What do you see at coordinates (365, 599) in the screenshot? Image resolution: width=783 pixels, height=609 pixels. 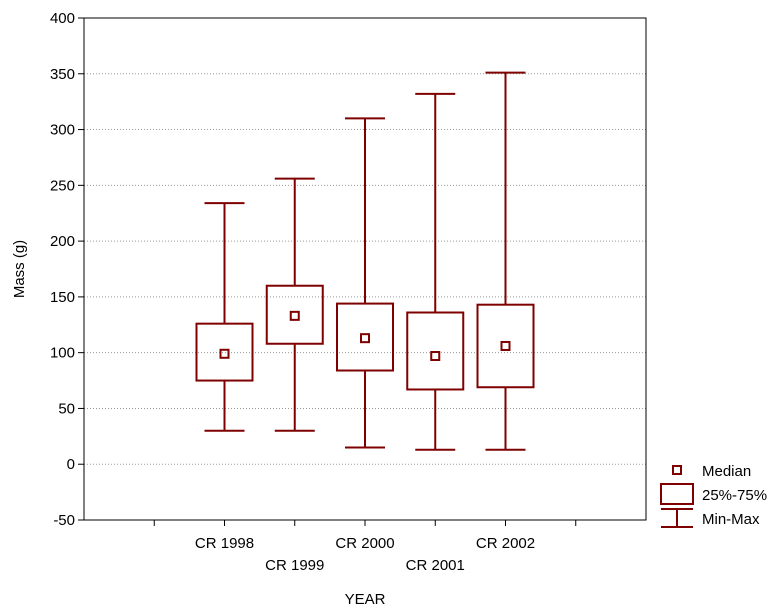 I see `x-axis-title: YEAR` at bounding box center [365, 599].